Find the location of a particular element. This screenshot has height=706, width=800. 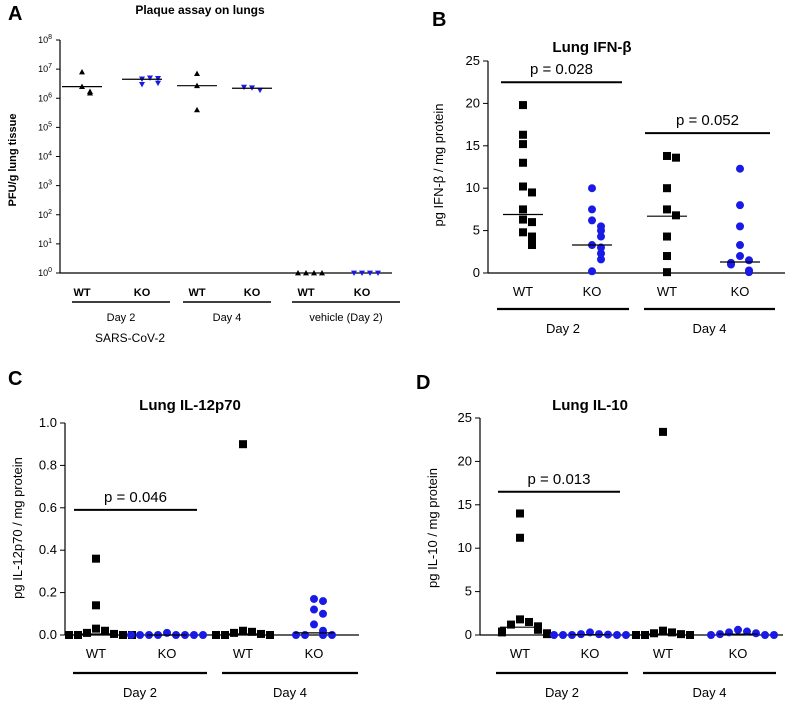

pvalue-label: p = 0.013 is located at coordinates (559, 479).